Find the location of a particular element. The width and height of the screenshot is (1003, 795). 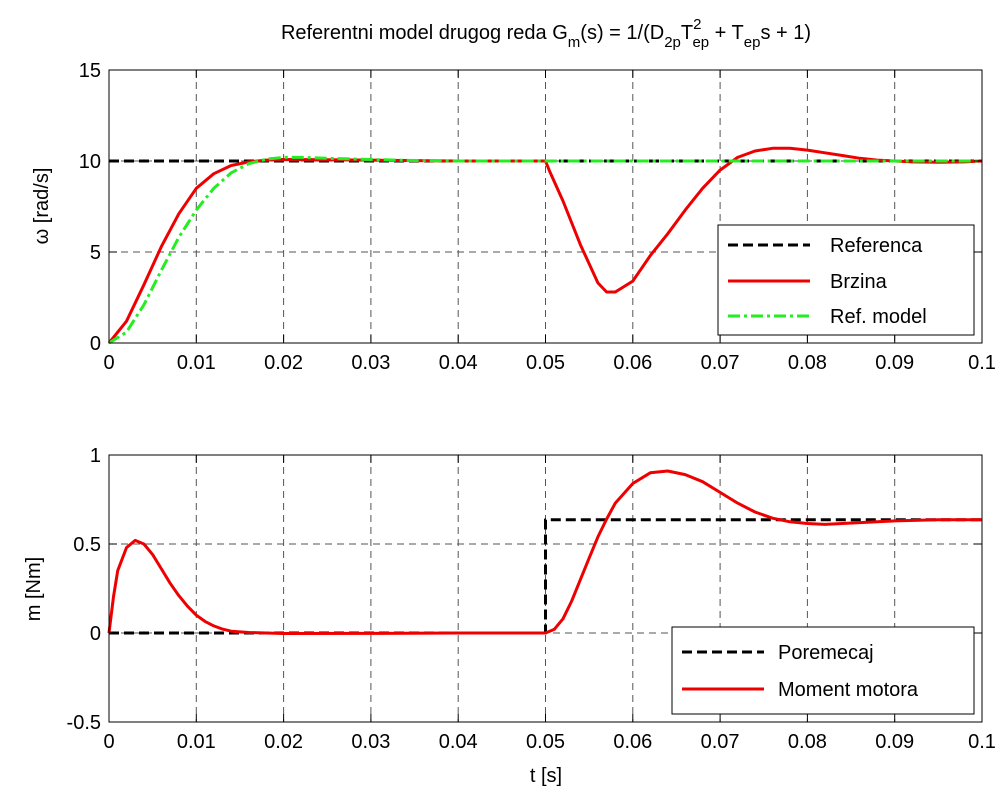

title-part3: T is located at coordinates (687, 33).